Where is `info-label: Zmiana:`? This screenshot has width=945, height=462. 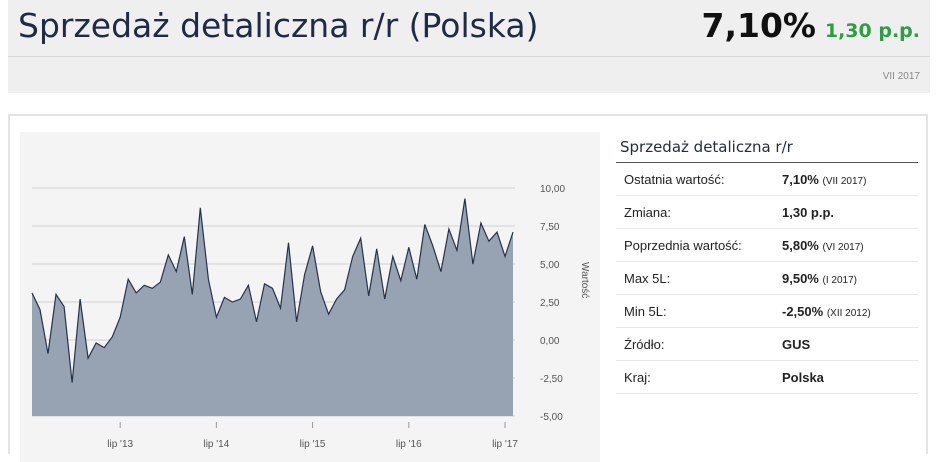
info-label: Zmiana: is located at coordinates (695, 212).